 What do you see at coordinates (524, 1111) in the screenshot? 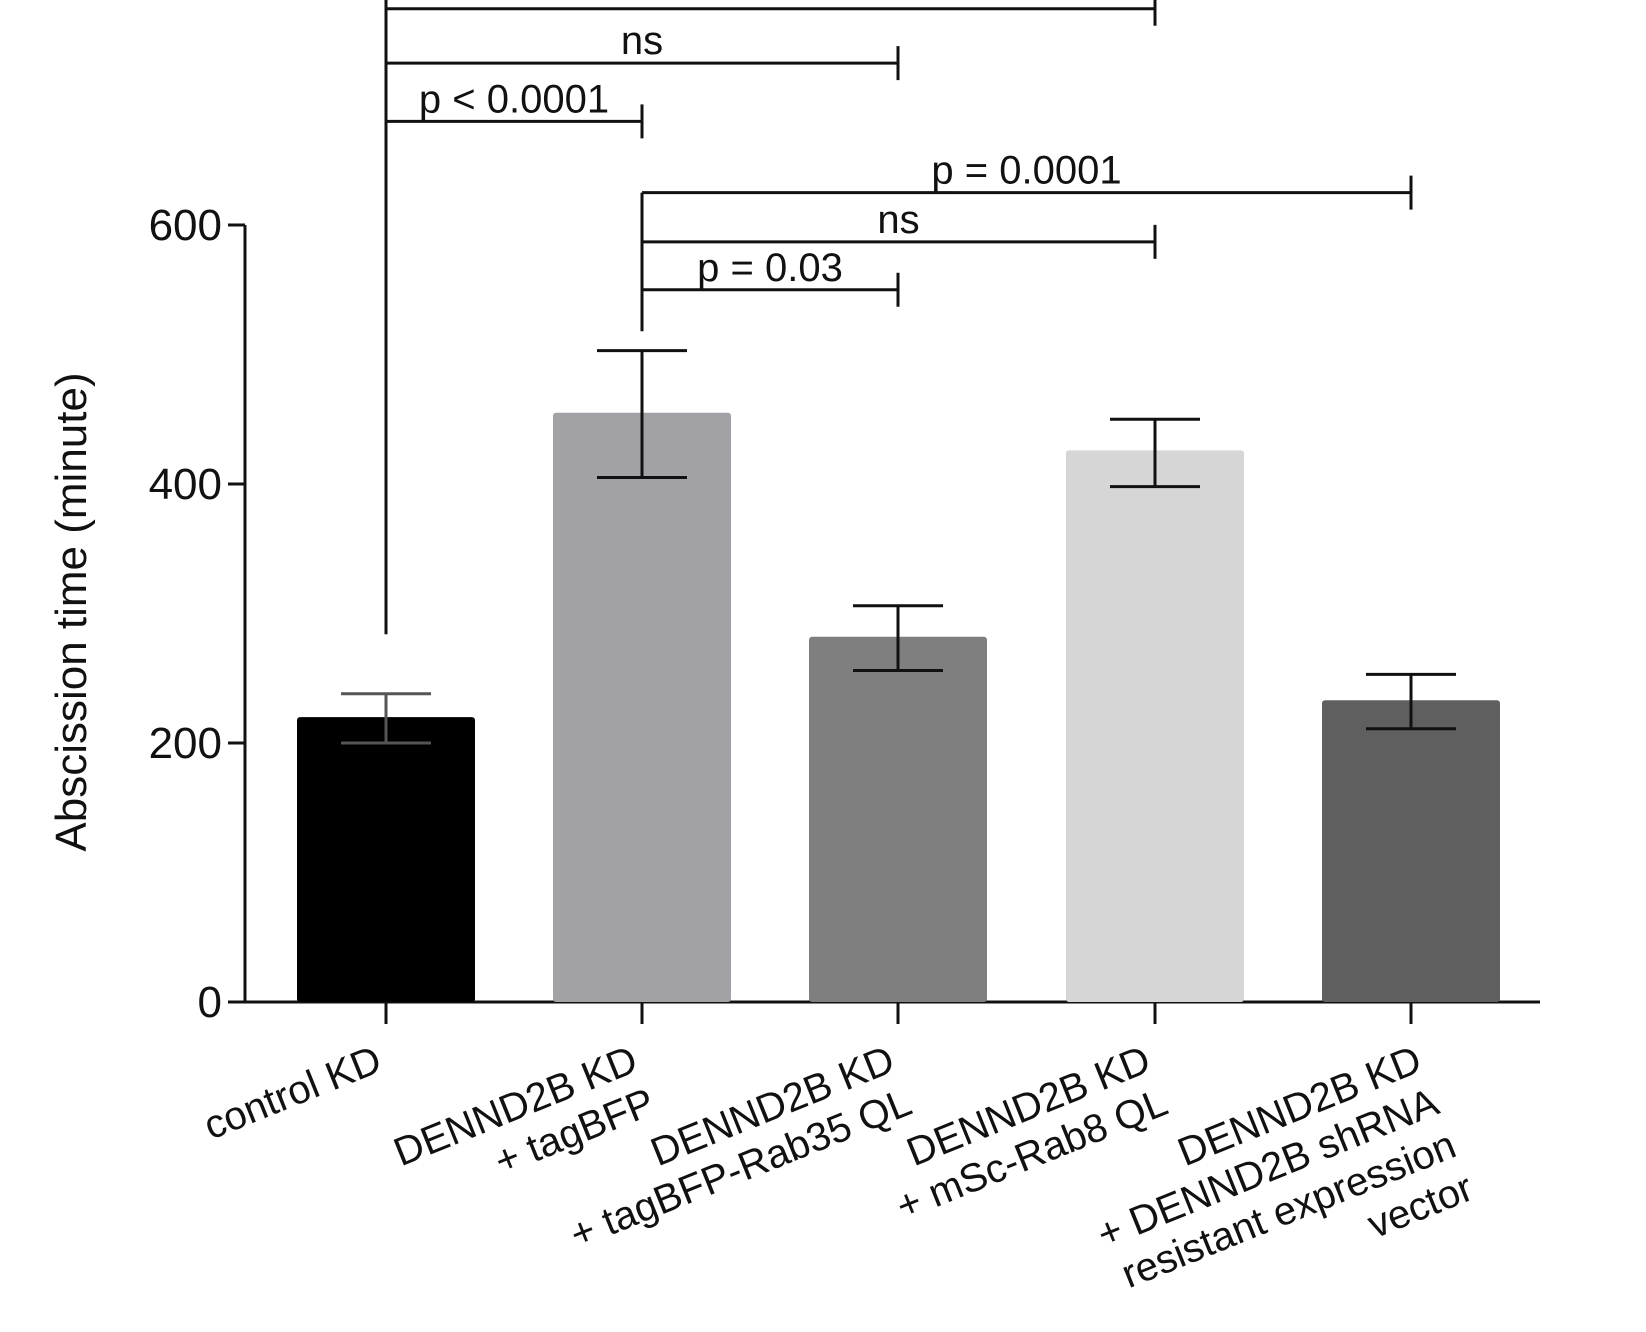
I see `category-label: DENND2B KD+ tagBFP` at bounding box center [524, 1111].